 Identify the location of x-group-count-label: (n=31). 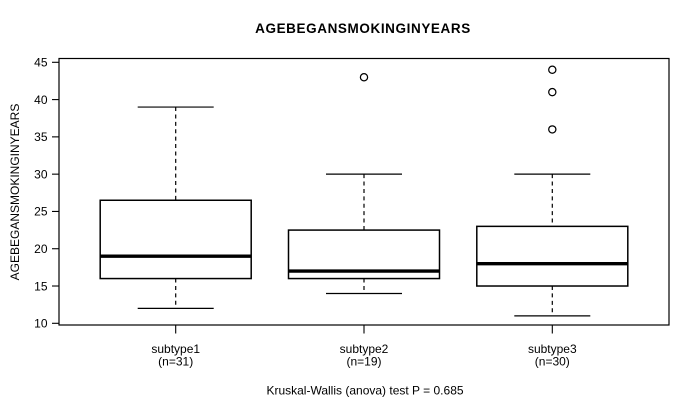
(175, 361).